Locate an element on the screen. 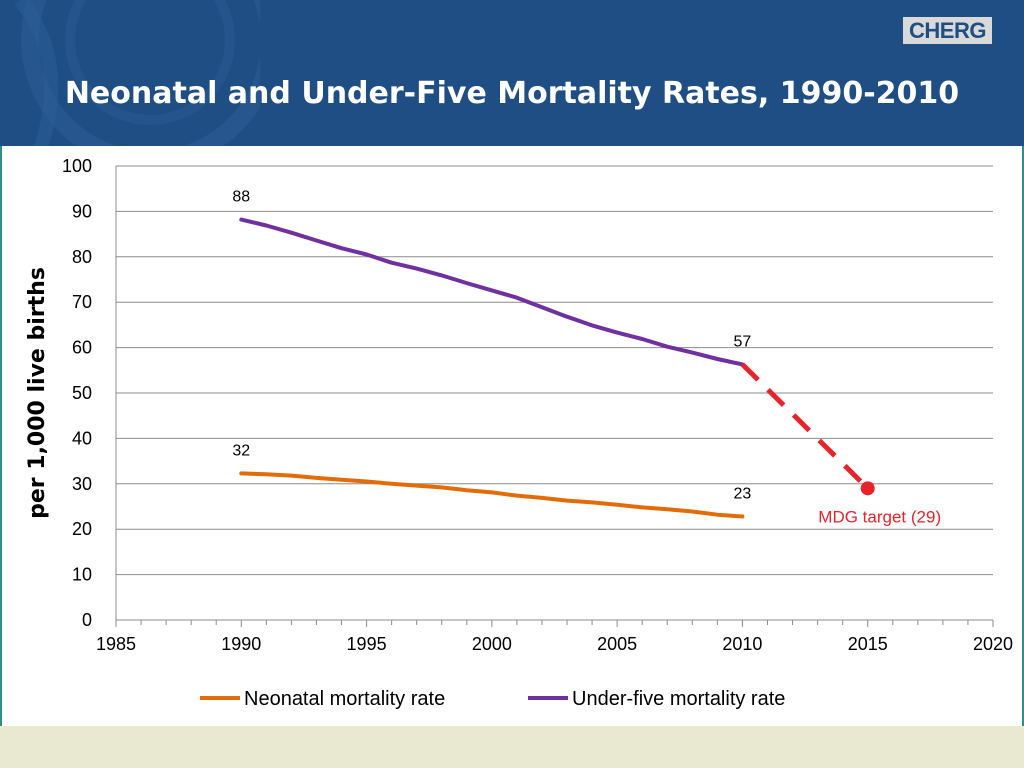 Image resolution: width=1024 pixels, height=768 pixels. data-label-0-start: 32 is located at coordinates (241, 450).